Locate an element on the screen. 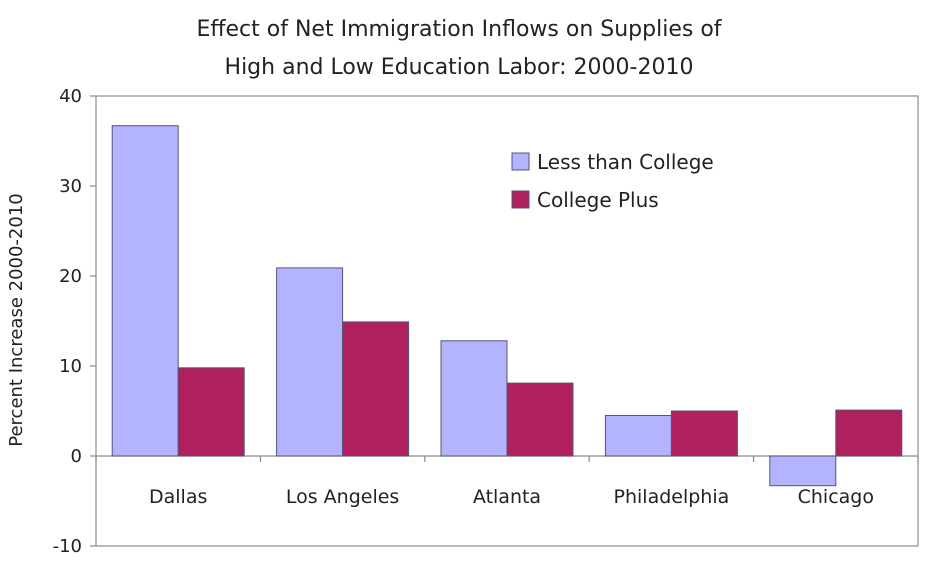 Image resolution: width=943 pixels, height=588 pixels. bar-college-plus-los-angeles is located at coordinates (376, 389).